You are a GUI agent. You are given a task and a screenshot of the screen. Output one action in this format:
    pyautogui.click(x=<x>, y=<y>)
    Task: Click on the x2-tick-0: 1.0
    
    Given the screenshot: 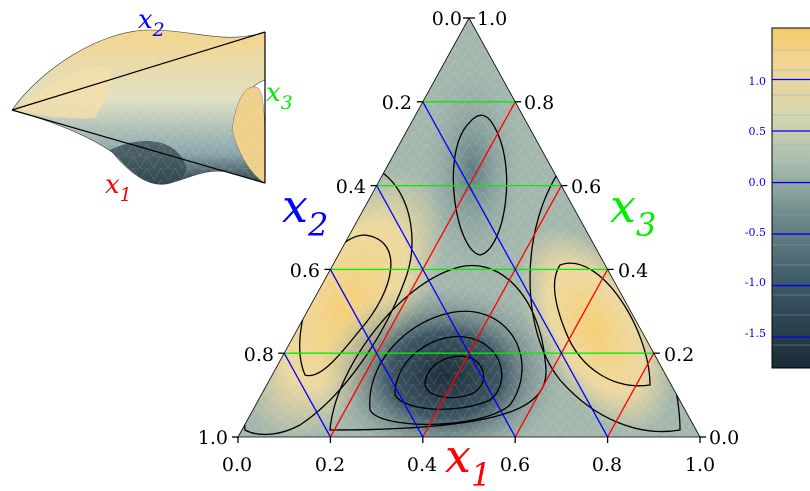 What is the action you would take?
    pyautogui.click(x=213, y=438)
    